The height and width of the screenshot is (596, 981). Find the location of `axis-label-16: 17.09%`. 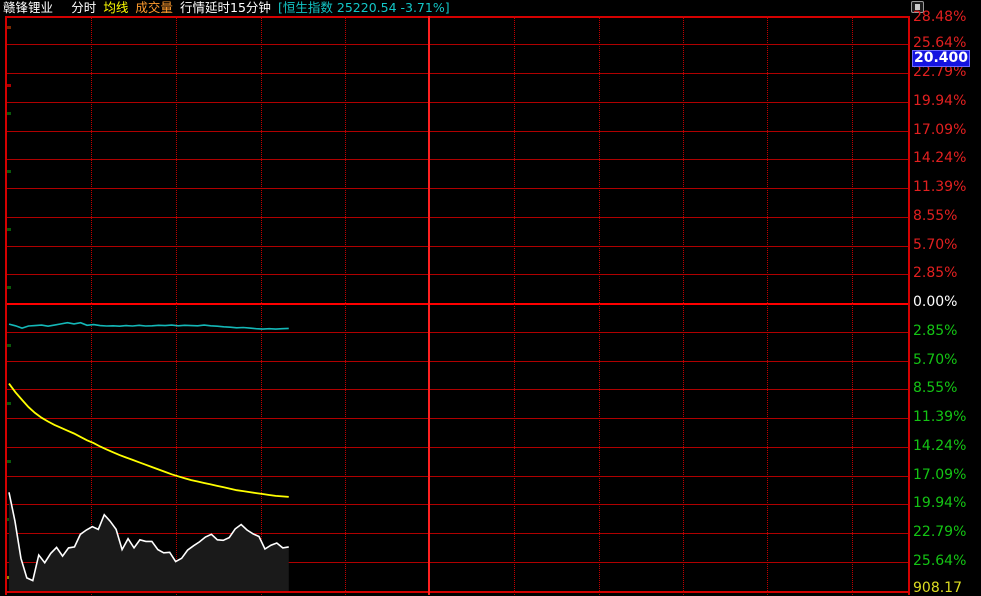

axis-label-16: 17.09% is located at coordinates (940, 475).